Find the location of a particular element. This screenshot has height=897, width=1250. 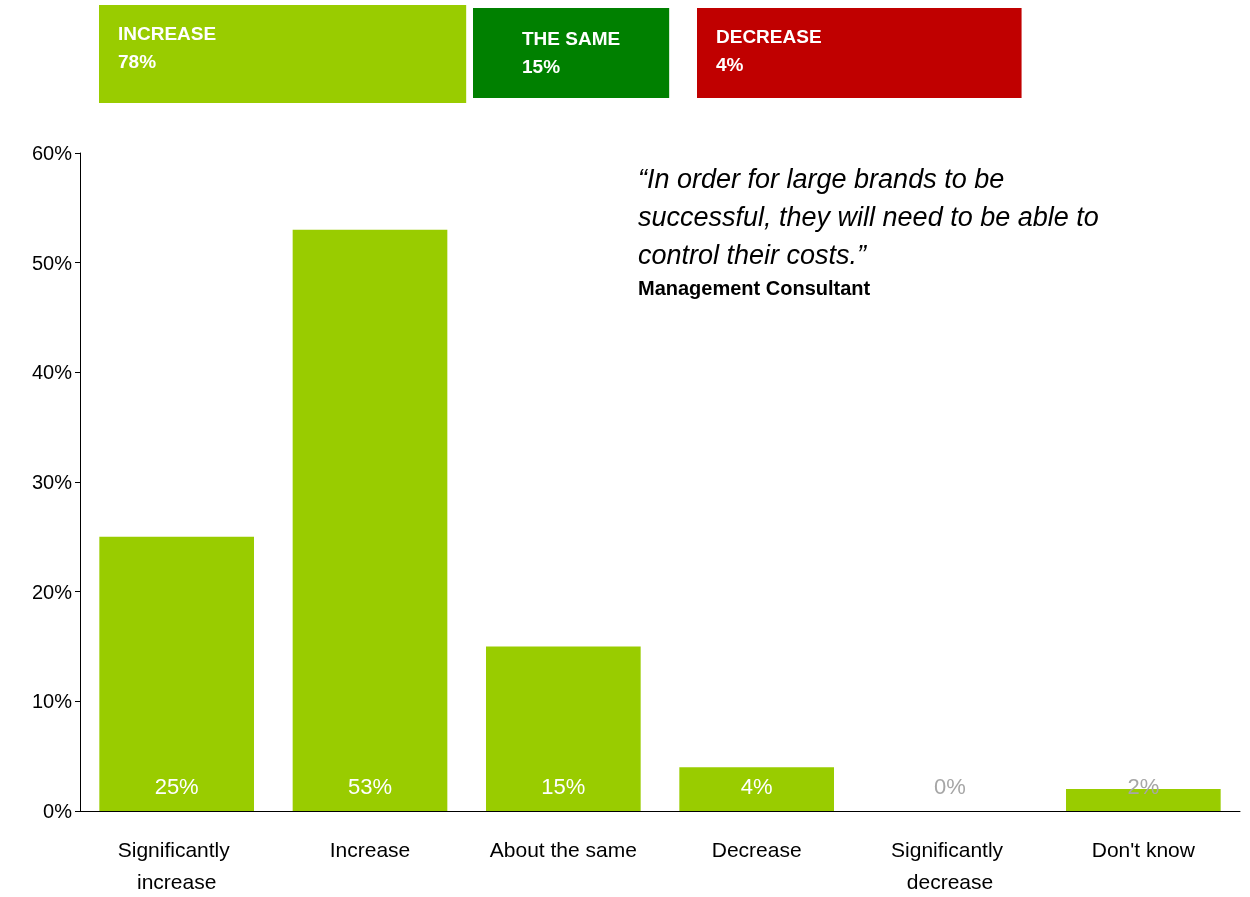

x-tick-label: Decrease is located at coordinates (756, 849).